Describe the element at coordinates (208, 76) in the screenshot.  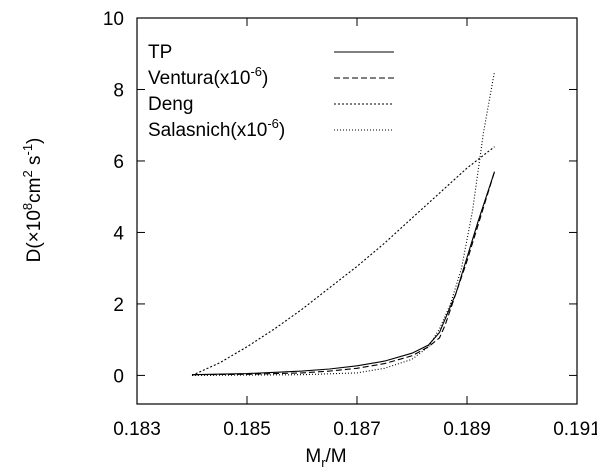
I see `legend-label-ventura-x10-6: Ventura(x10-6)` at that location.